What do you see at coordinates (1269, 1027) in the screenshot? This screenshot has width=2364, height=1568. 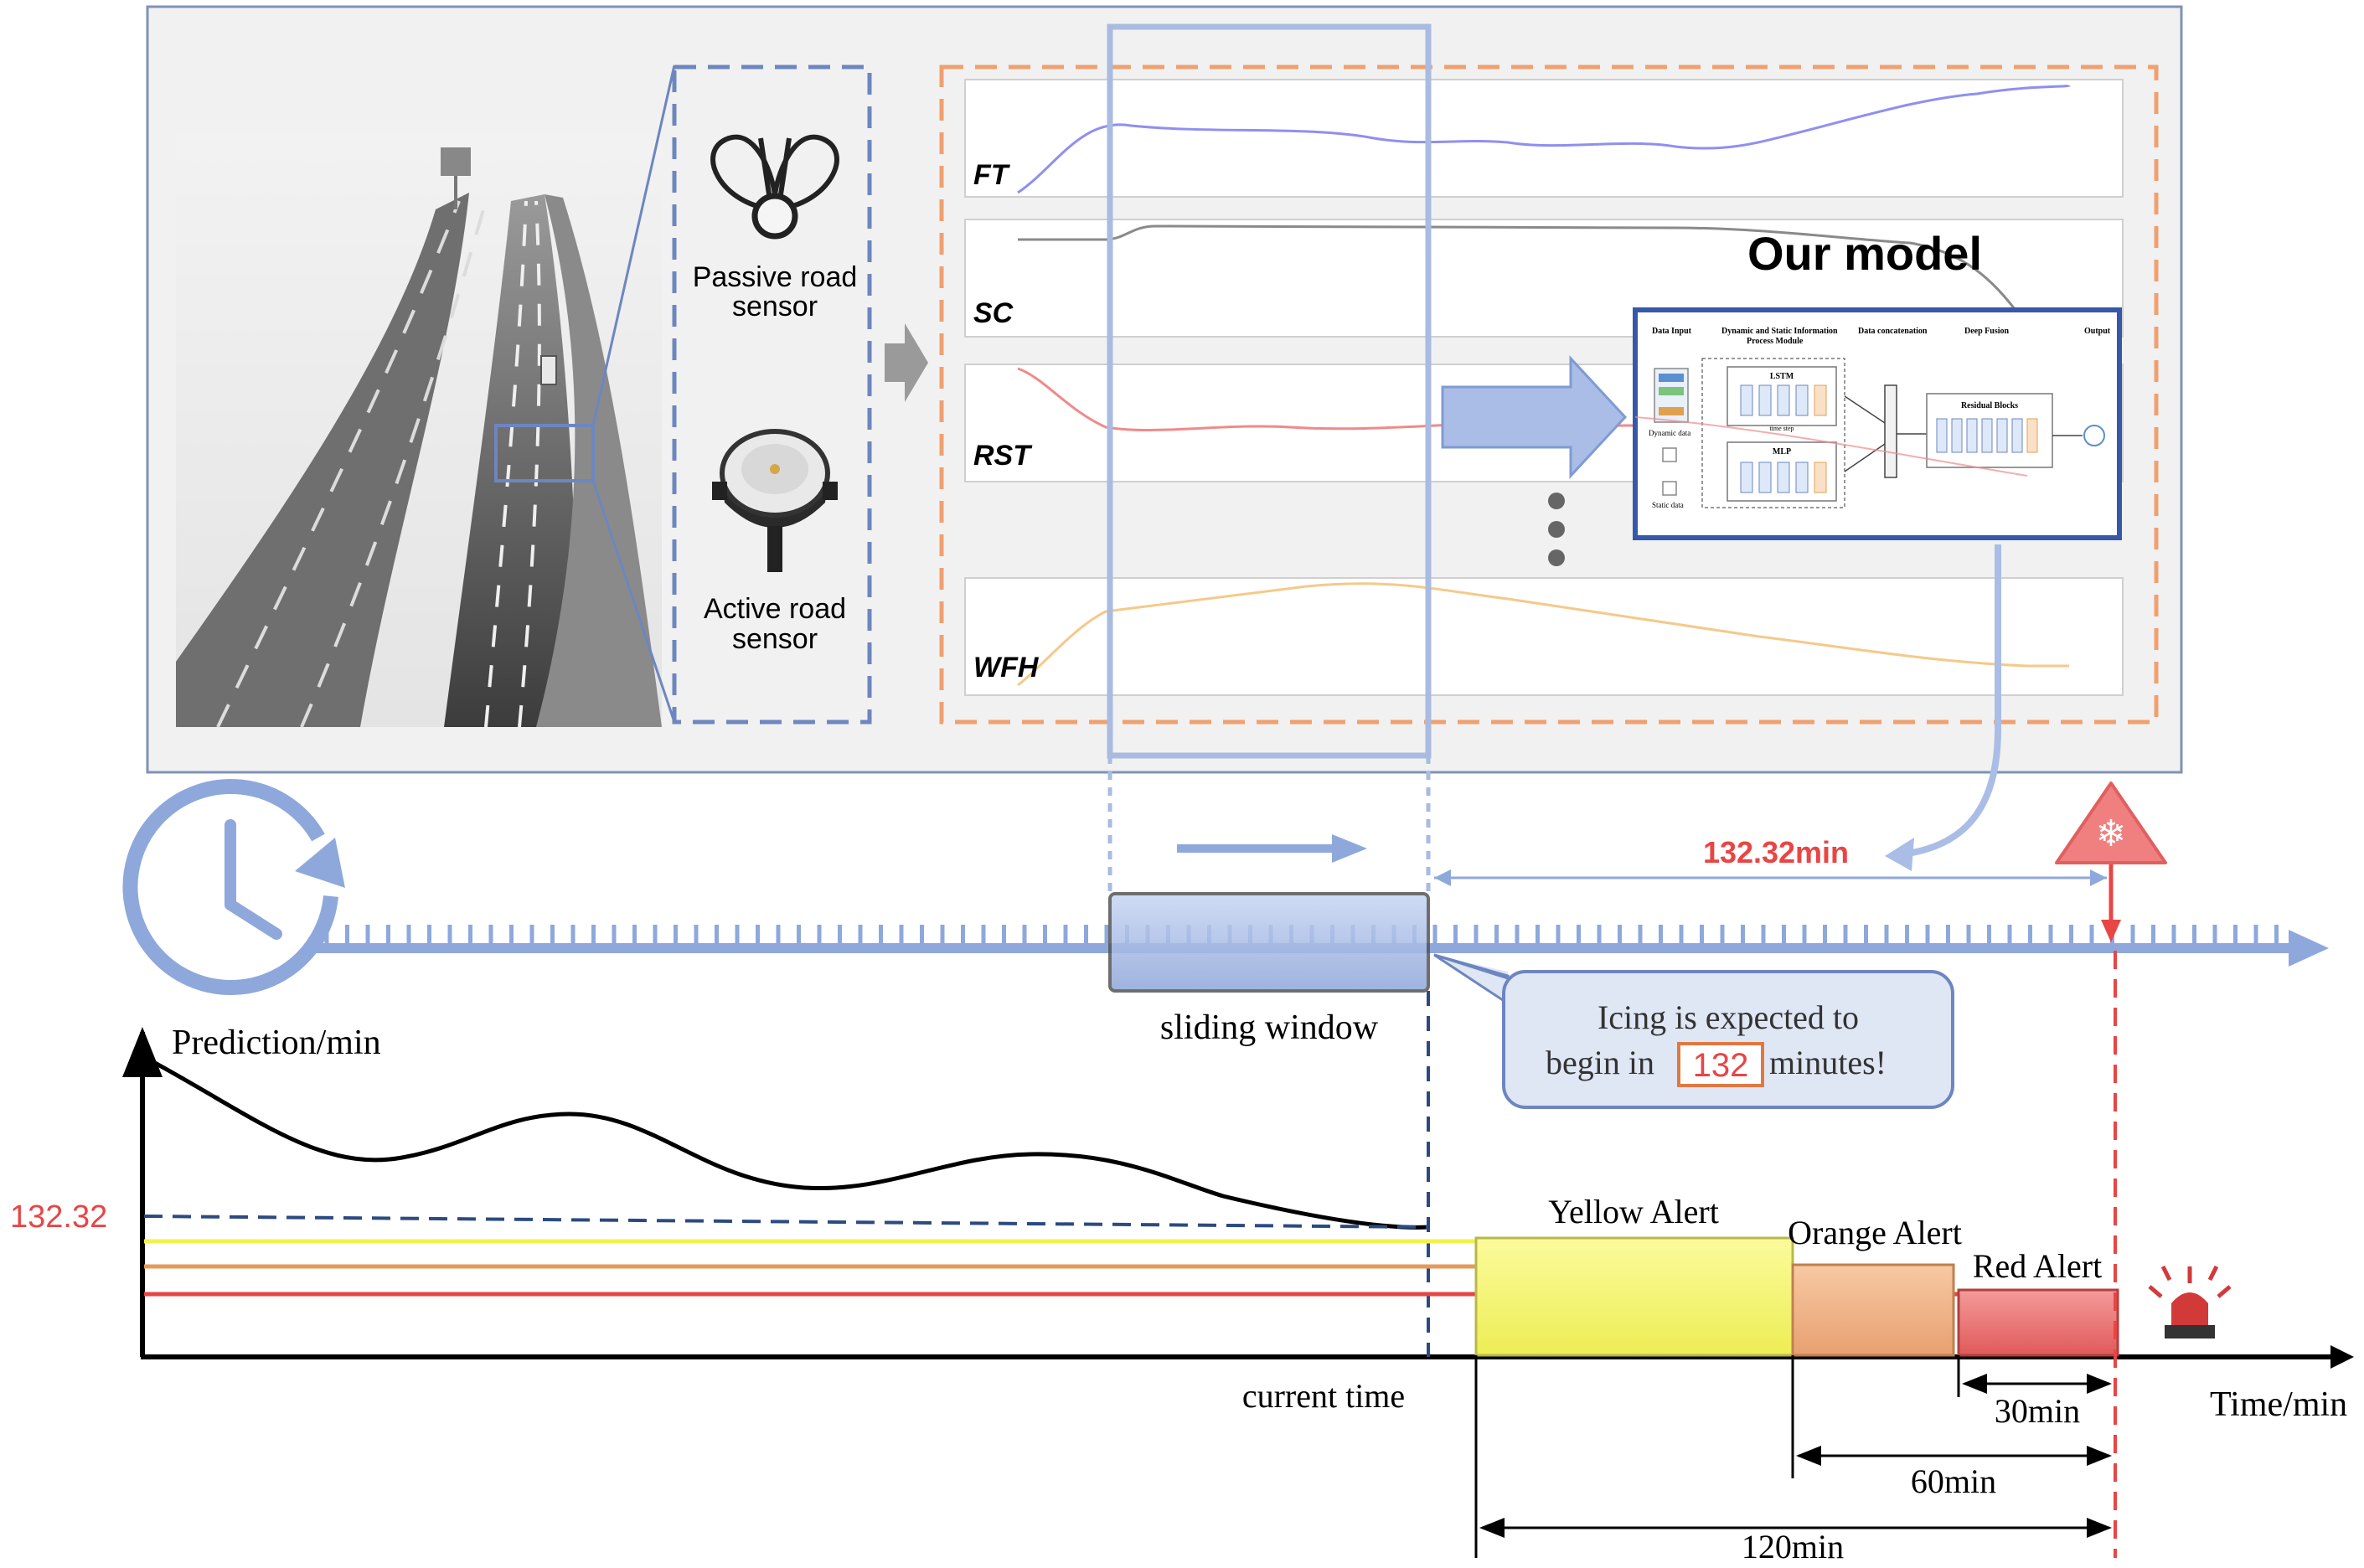 I see `sliding-window-label: sliding window` at bounding box center [1269, 1027].